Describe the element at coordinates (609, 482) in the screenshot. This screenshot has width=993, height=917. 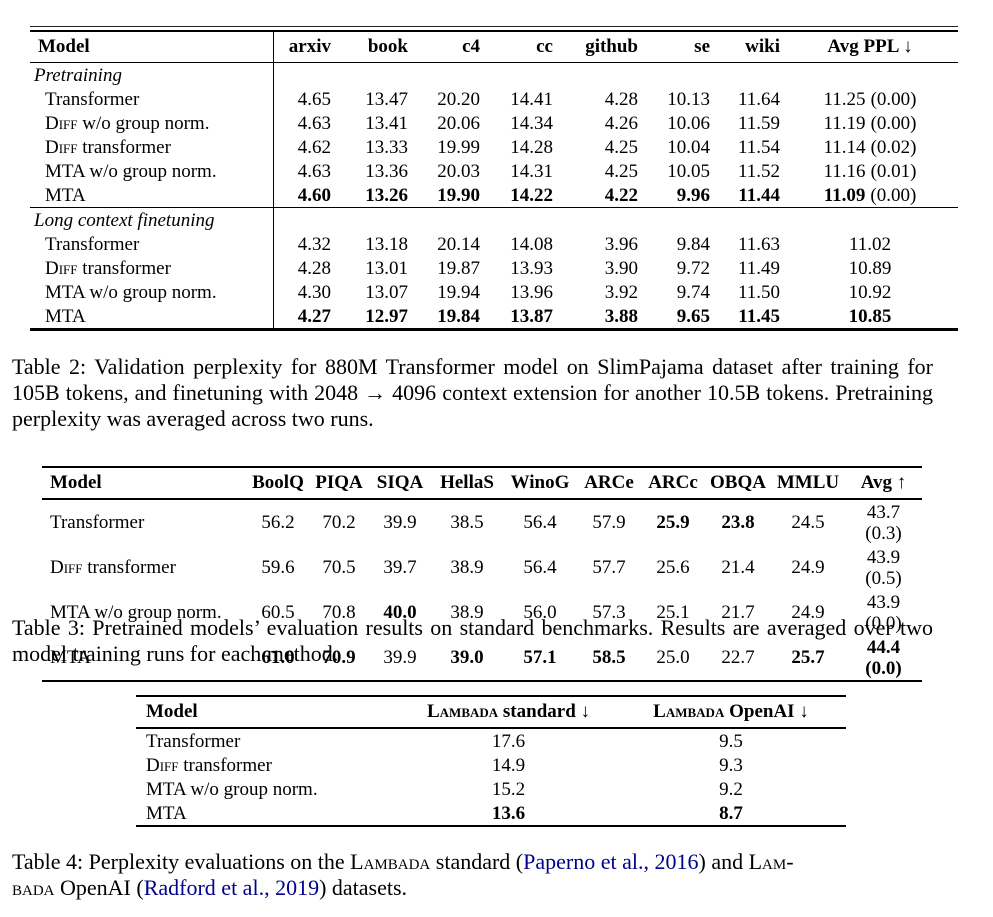
I see `col-header-arce: ARCe` at that location.